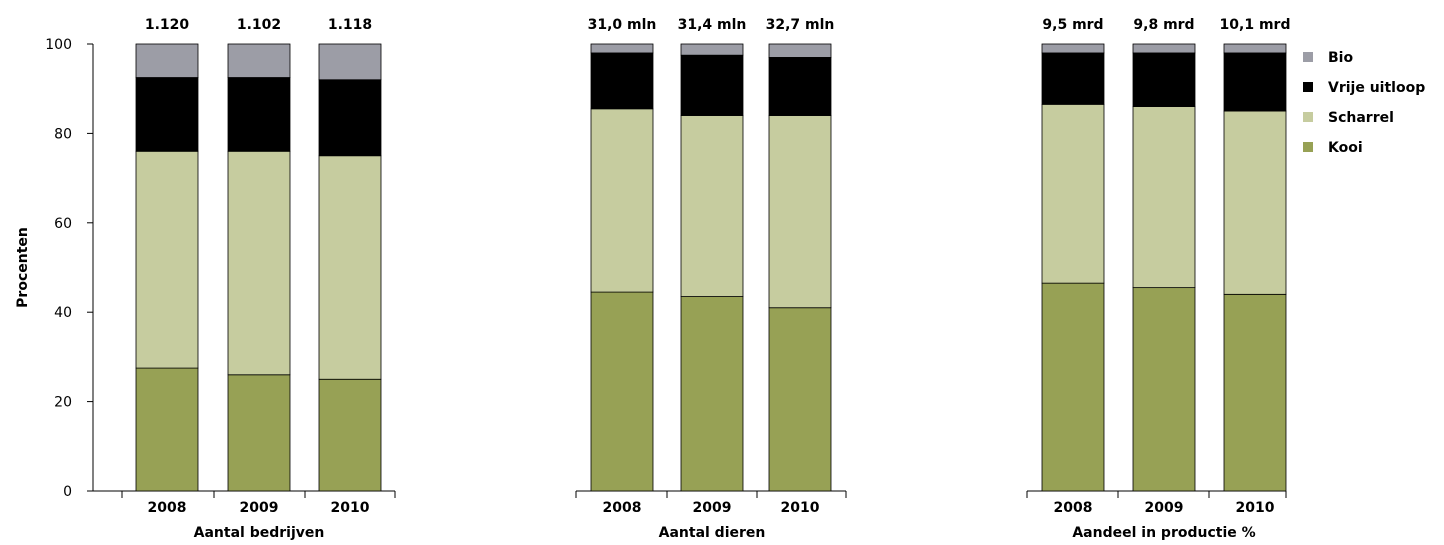 The width and height of the screenshot is (1444, 545). Describe the element at coordinates (800, 25) in the screenshot. I see `bar-total-label: 32,7 mln` at that location.